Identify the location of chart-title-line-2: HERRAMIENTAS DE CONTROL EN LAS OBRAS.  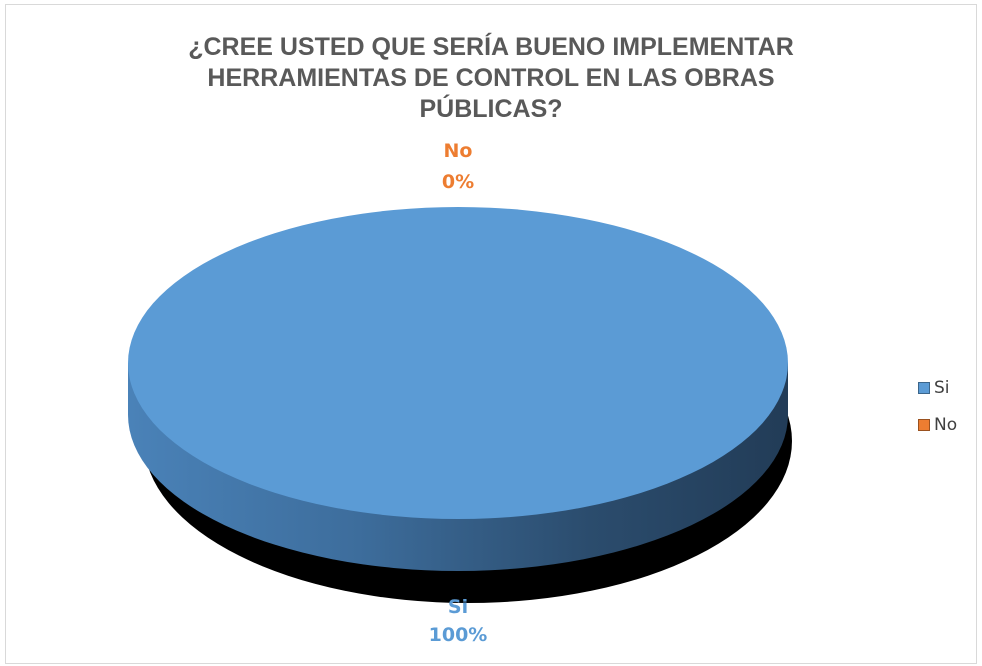
(491, 78).